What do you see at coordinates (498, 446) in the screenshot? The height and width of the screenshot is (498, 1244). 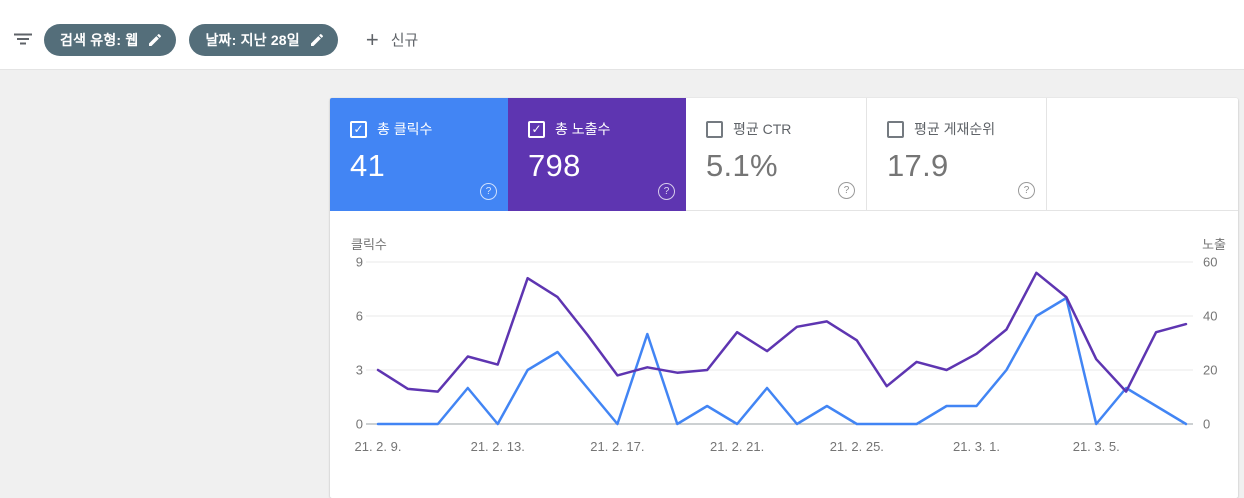 I see `x-axis-tick: 21. 2. 13.` at bounding box center [498, 446].